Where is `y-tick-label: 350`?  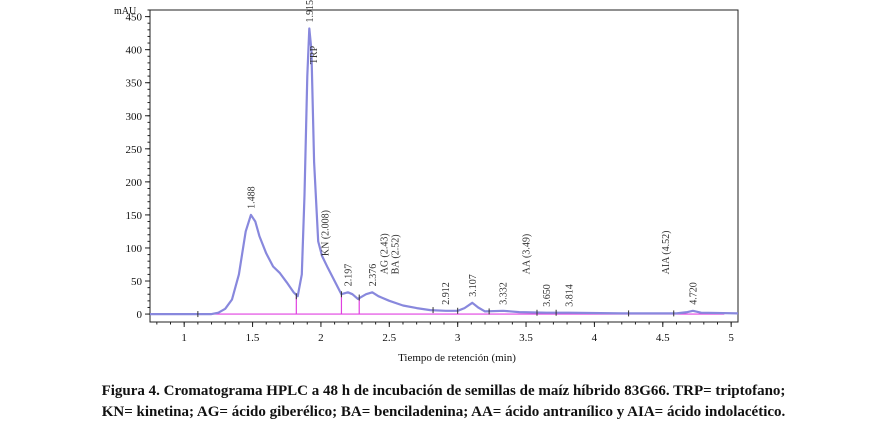
y-tick-label: 350 is located at coordinates (134, 84).